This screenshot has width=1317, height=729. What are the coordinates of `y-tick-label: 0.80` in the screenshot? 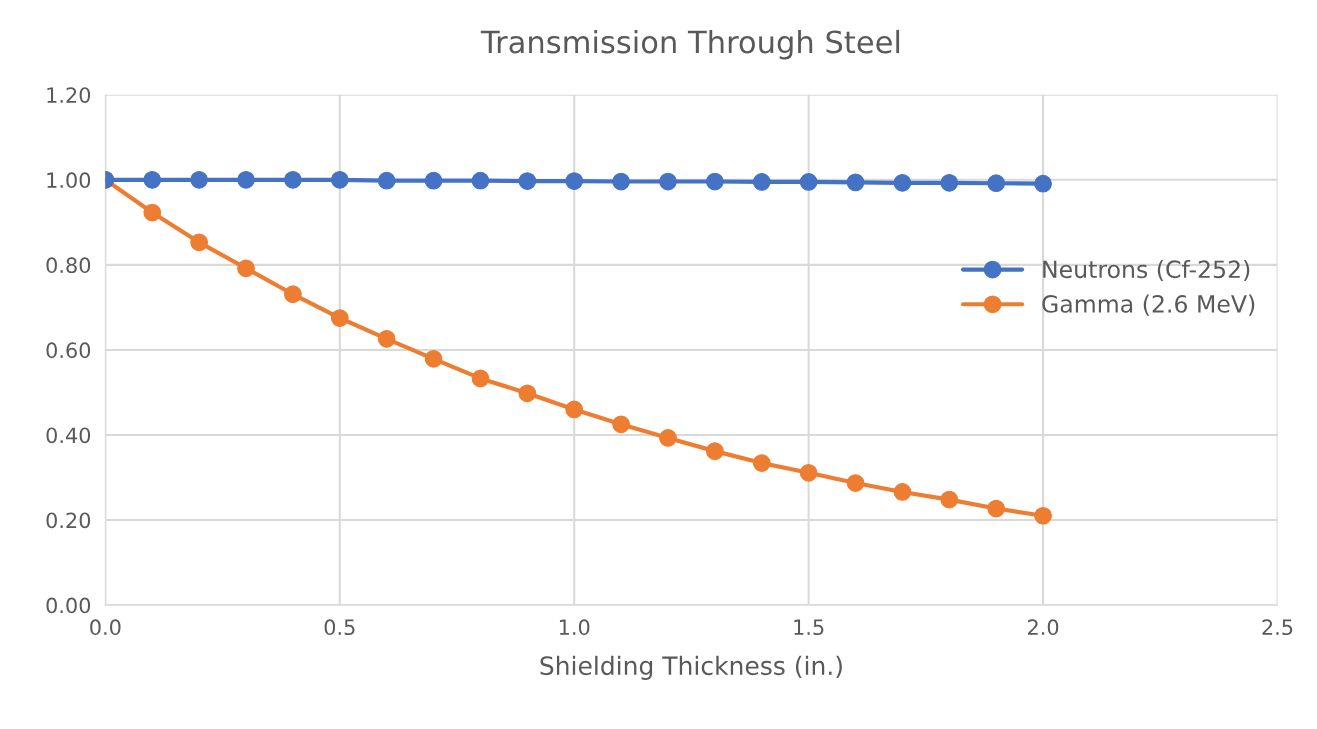 It's located at (68, 265).